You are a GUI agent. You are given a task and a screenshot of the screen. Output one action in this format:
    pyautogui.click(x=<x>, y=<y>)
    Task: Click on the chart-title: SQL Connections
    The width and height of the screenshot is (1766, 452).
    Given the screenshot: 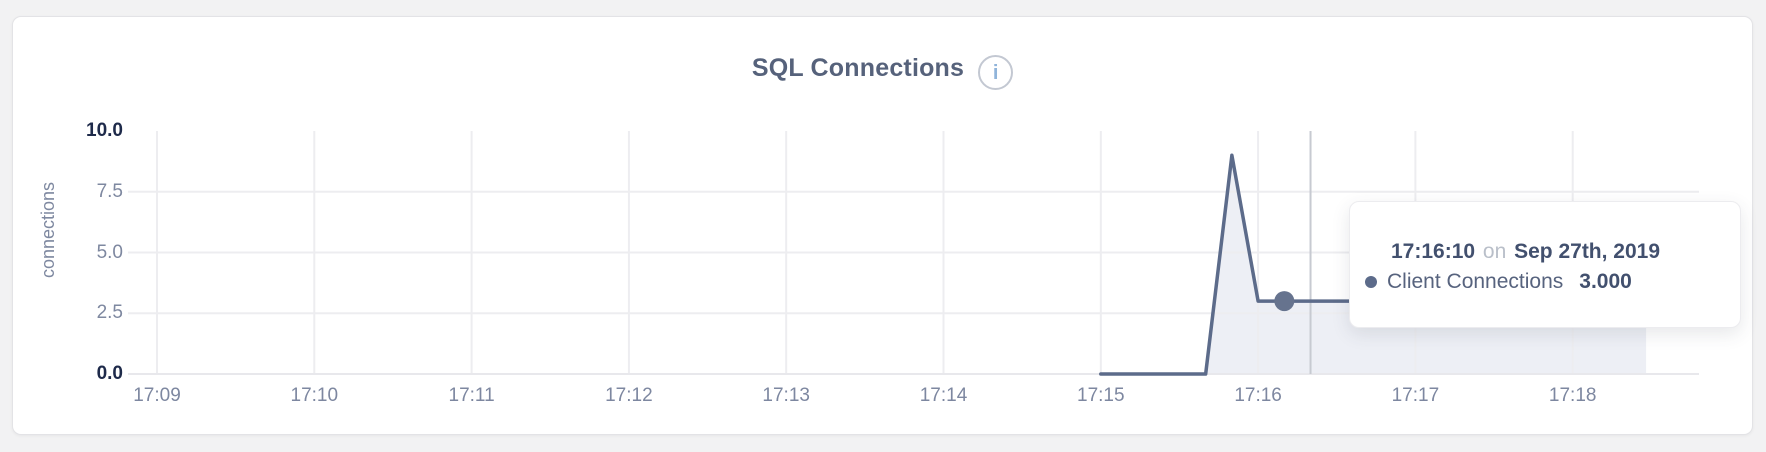 What is the action you would take?
    pyautogui.click(x=858, y=68)
    